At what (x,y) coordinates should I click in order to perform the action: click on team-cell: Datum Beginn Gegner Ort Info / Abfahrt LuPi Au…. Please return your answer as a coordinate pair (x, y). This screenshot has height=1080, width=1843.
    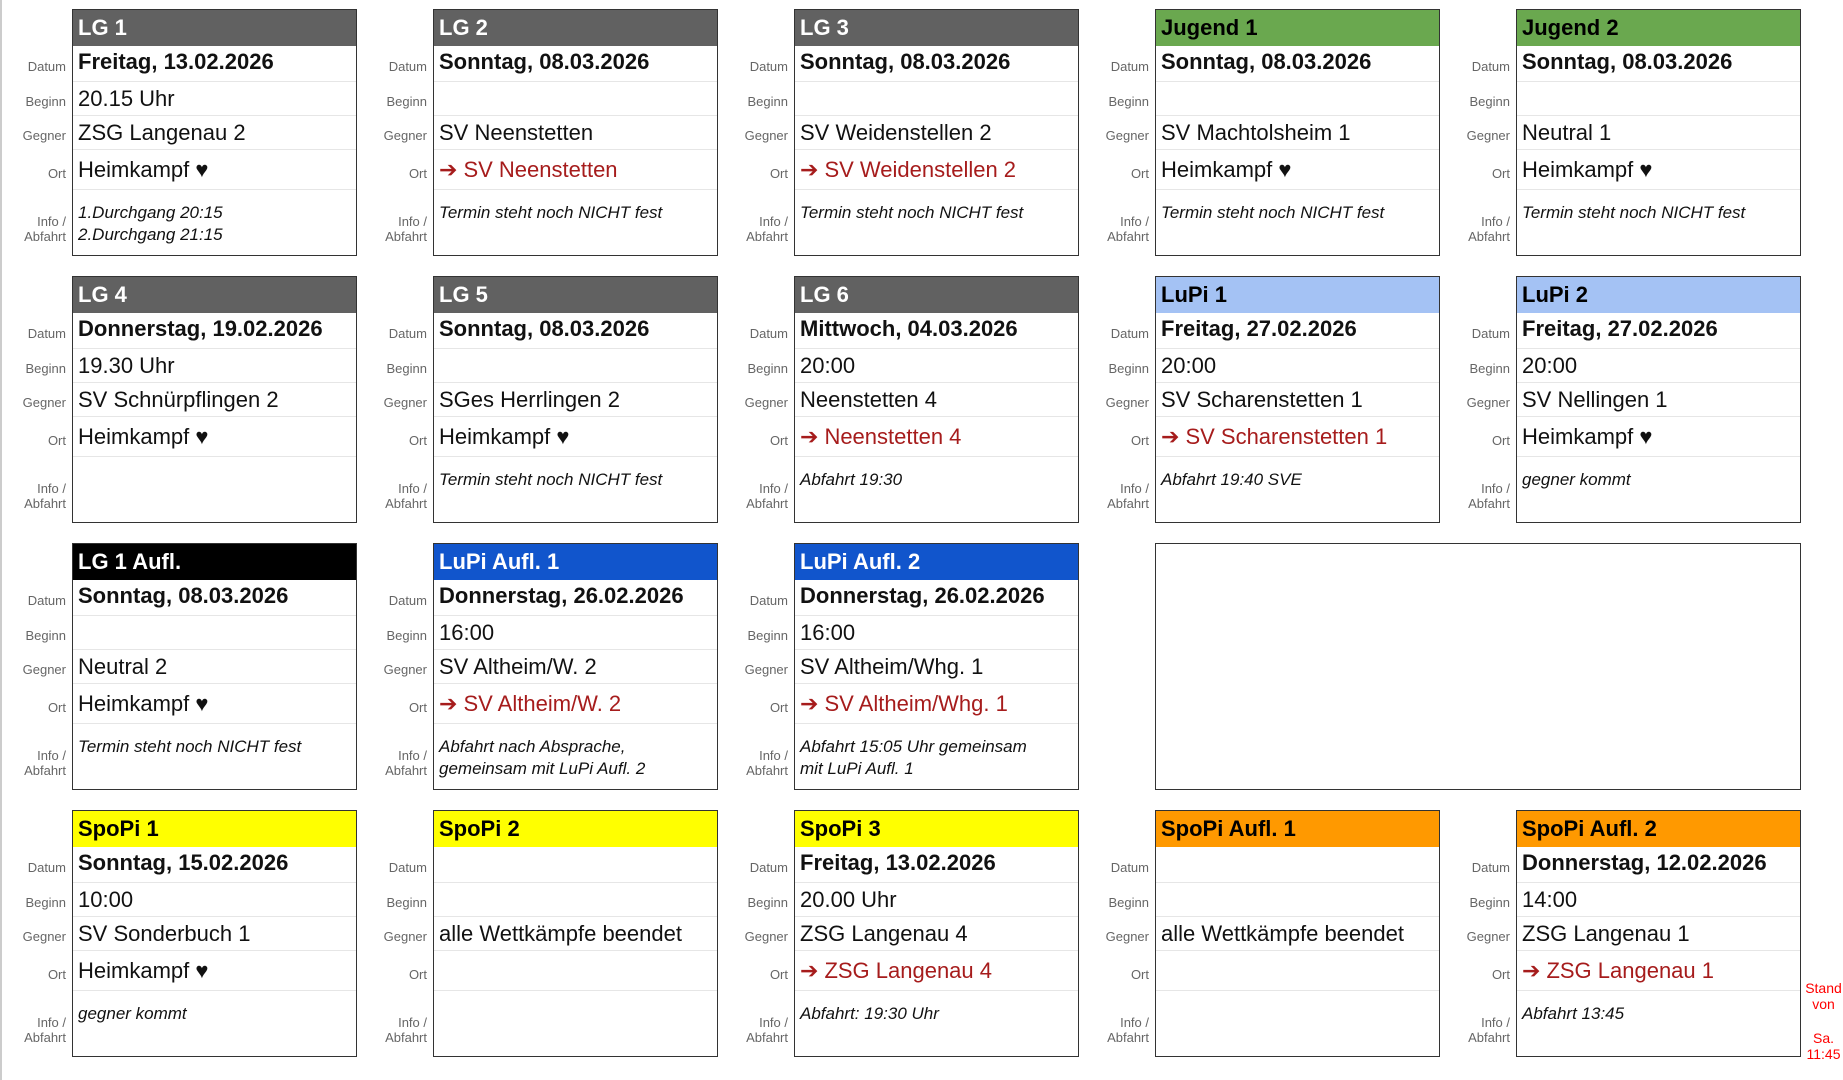
    Looking at the image, I should click on (901, 666).